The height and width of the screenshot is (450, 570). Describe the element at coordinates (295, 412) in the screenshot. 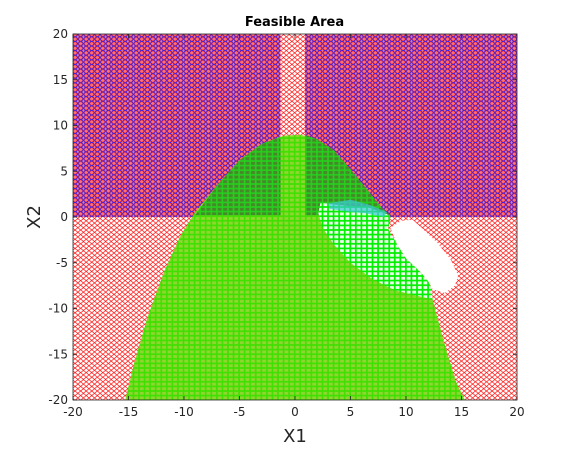

I see `x-tick-label: 0` at that location.